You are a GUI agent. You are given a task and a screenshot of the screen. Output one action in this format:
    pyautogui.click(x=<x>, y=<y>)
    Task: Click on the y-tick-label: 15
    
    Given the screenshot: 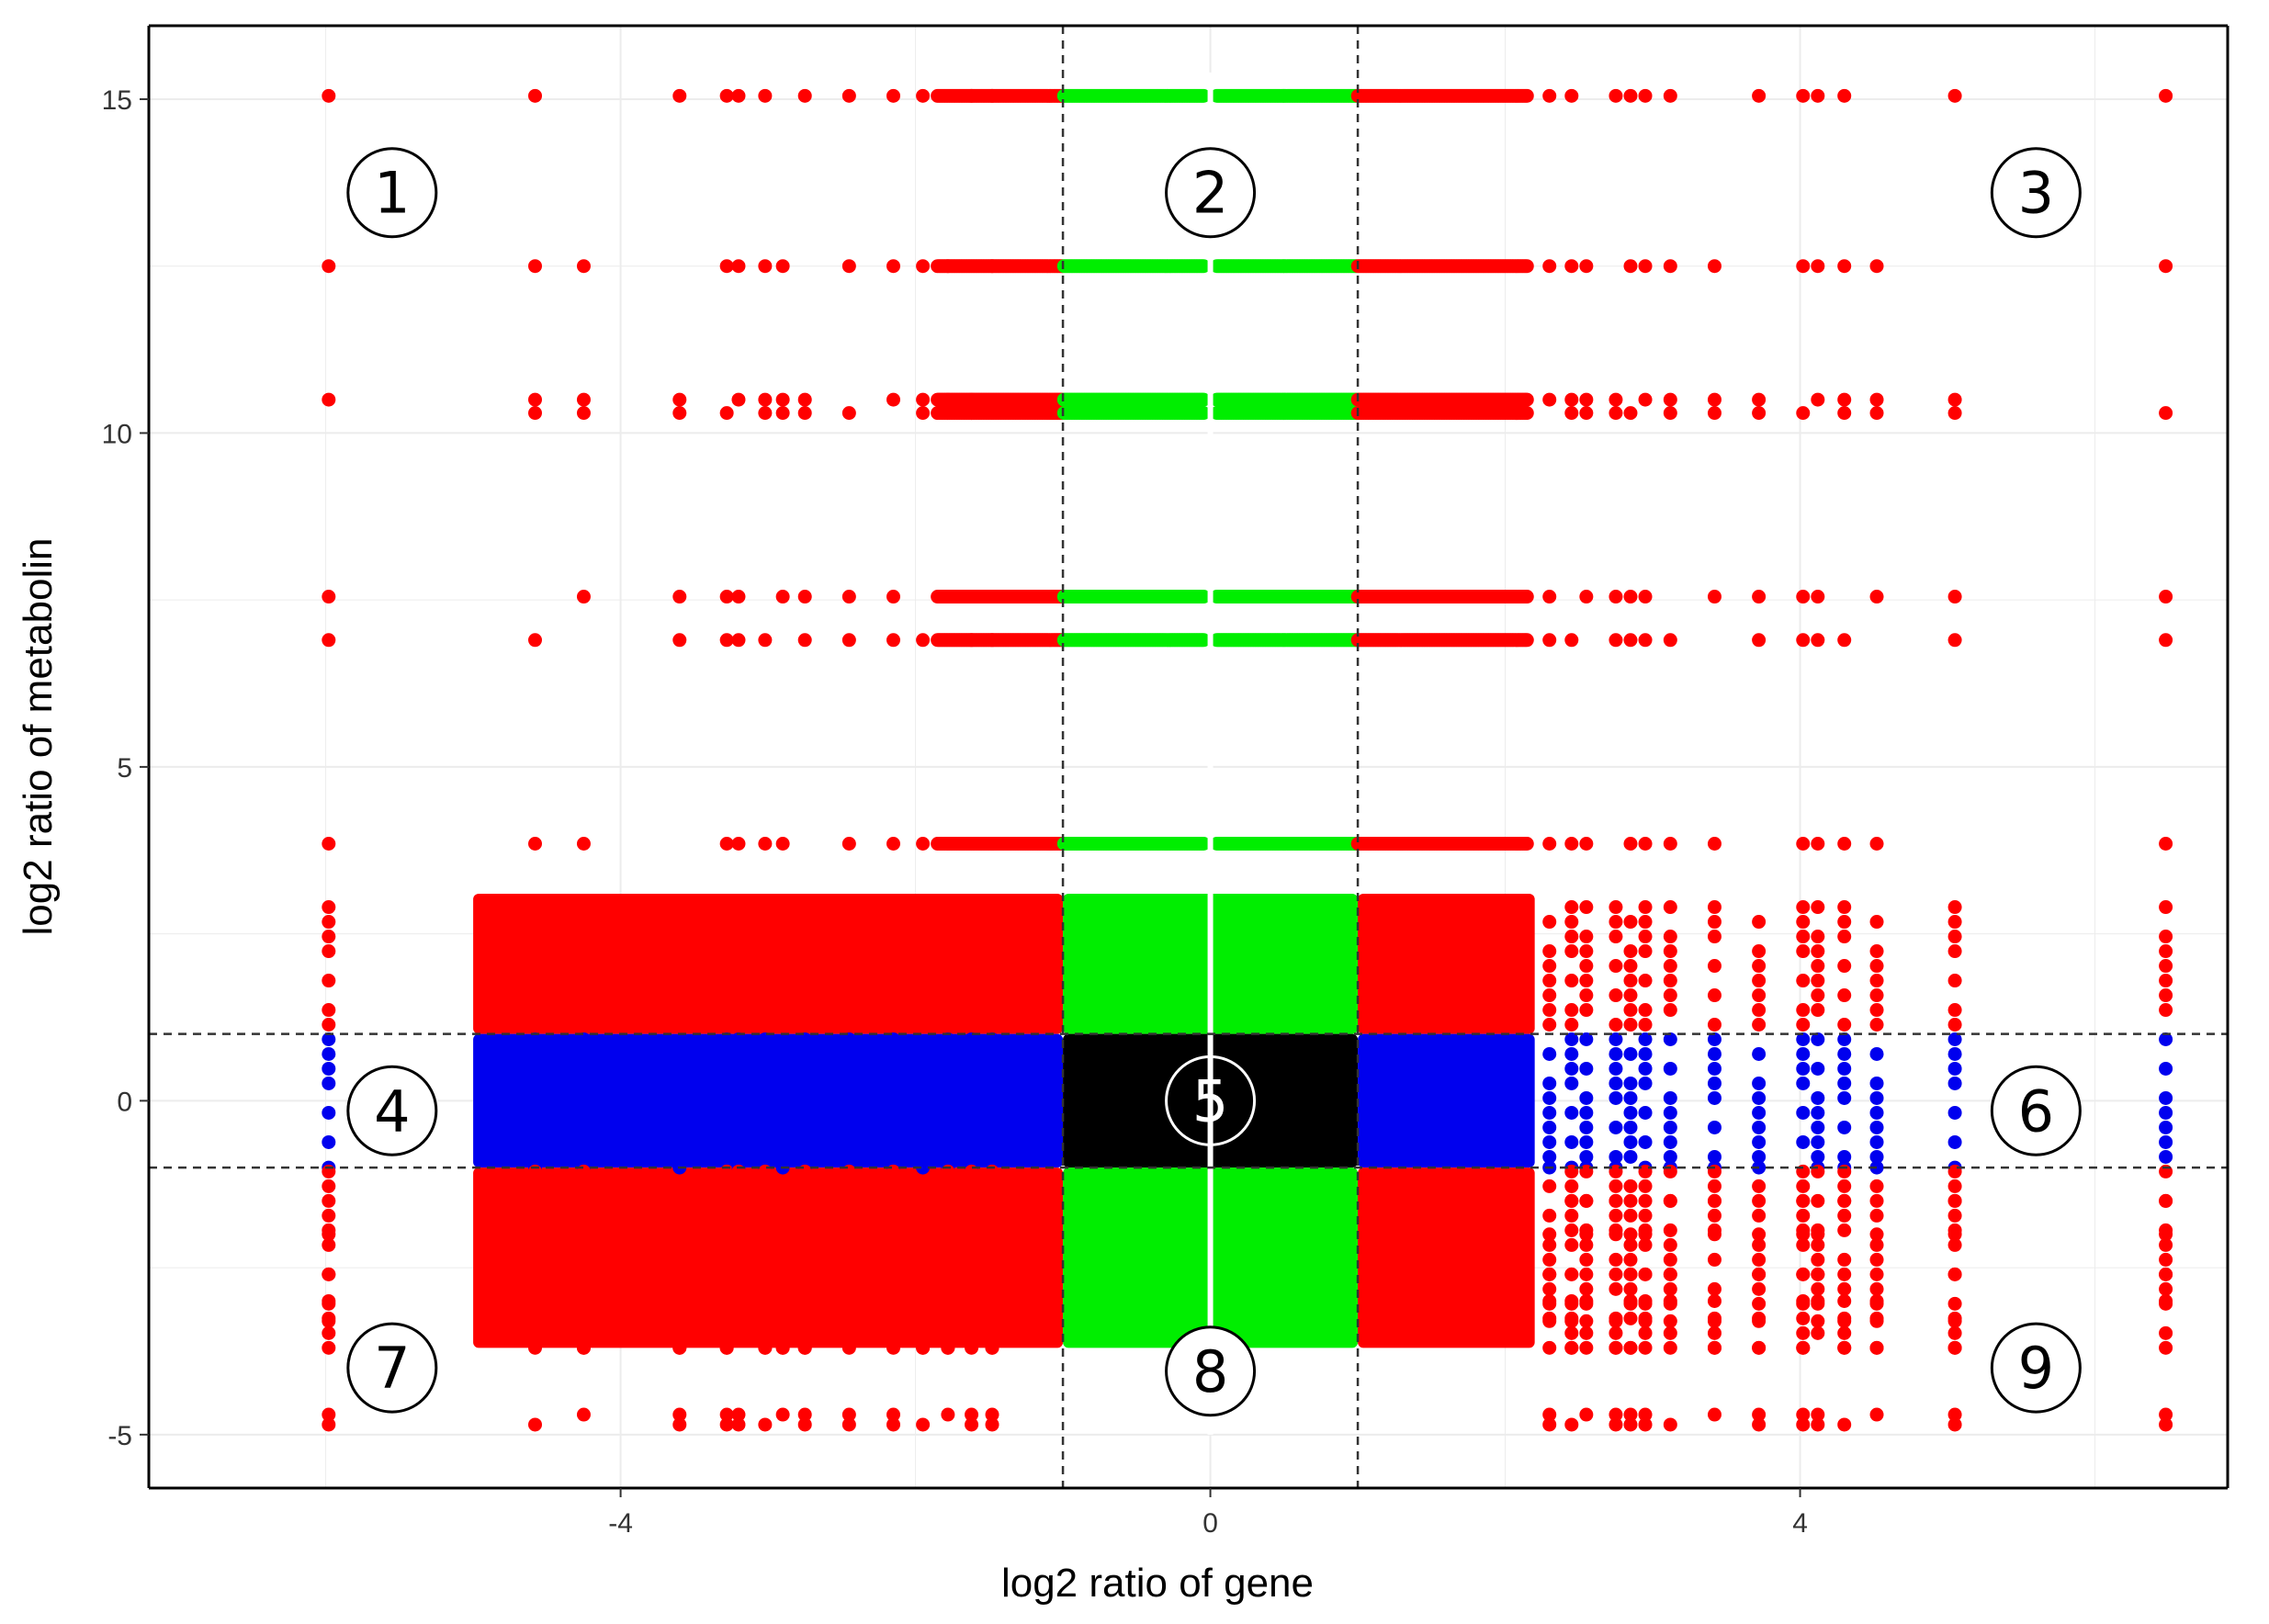 What is the action you would take?
    pyautogui.click(x=117, y=100)
    